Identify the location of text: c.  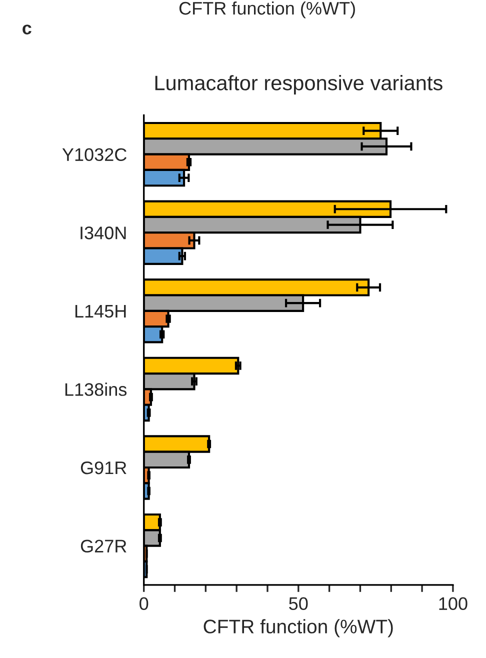
(27, 29).